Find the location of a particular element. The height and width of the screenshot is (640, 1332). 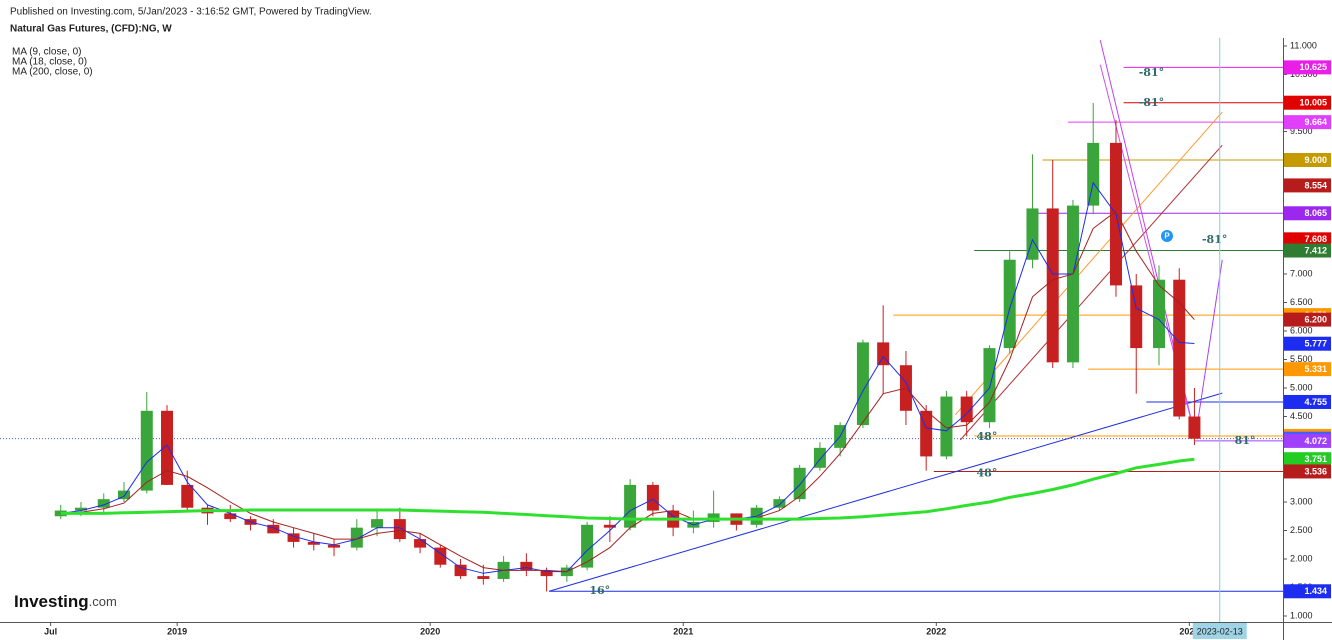

level-tag-label: 8.065 is located at coordinates (1315, 213).